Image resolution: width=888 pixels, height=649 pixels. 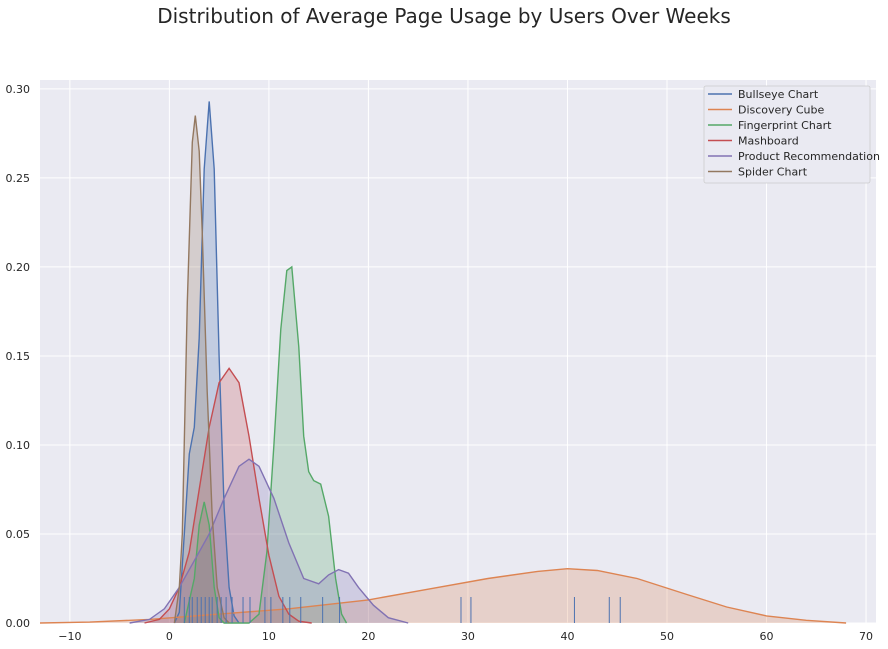 What do you see at coordinates (773, 172) in the screenshot?
I see `legend-label: Spider Chart` at bounding box center [773, 172].